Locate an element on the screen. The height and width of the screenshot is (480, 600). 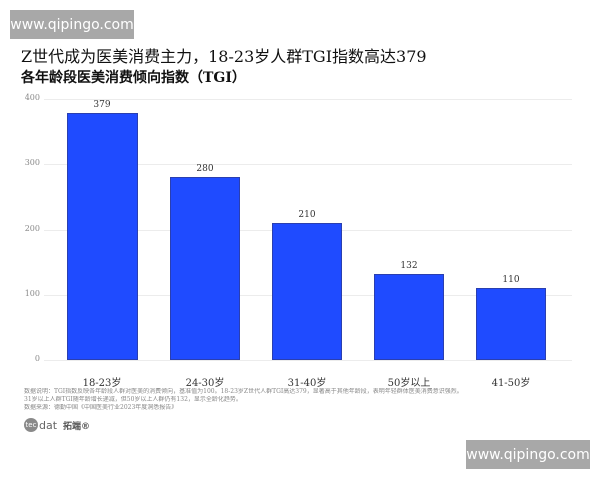
logo-mark: tec is located at coordinates (31, 425).